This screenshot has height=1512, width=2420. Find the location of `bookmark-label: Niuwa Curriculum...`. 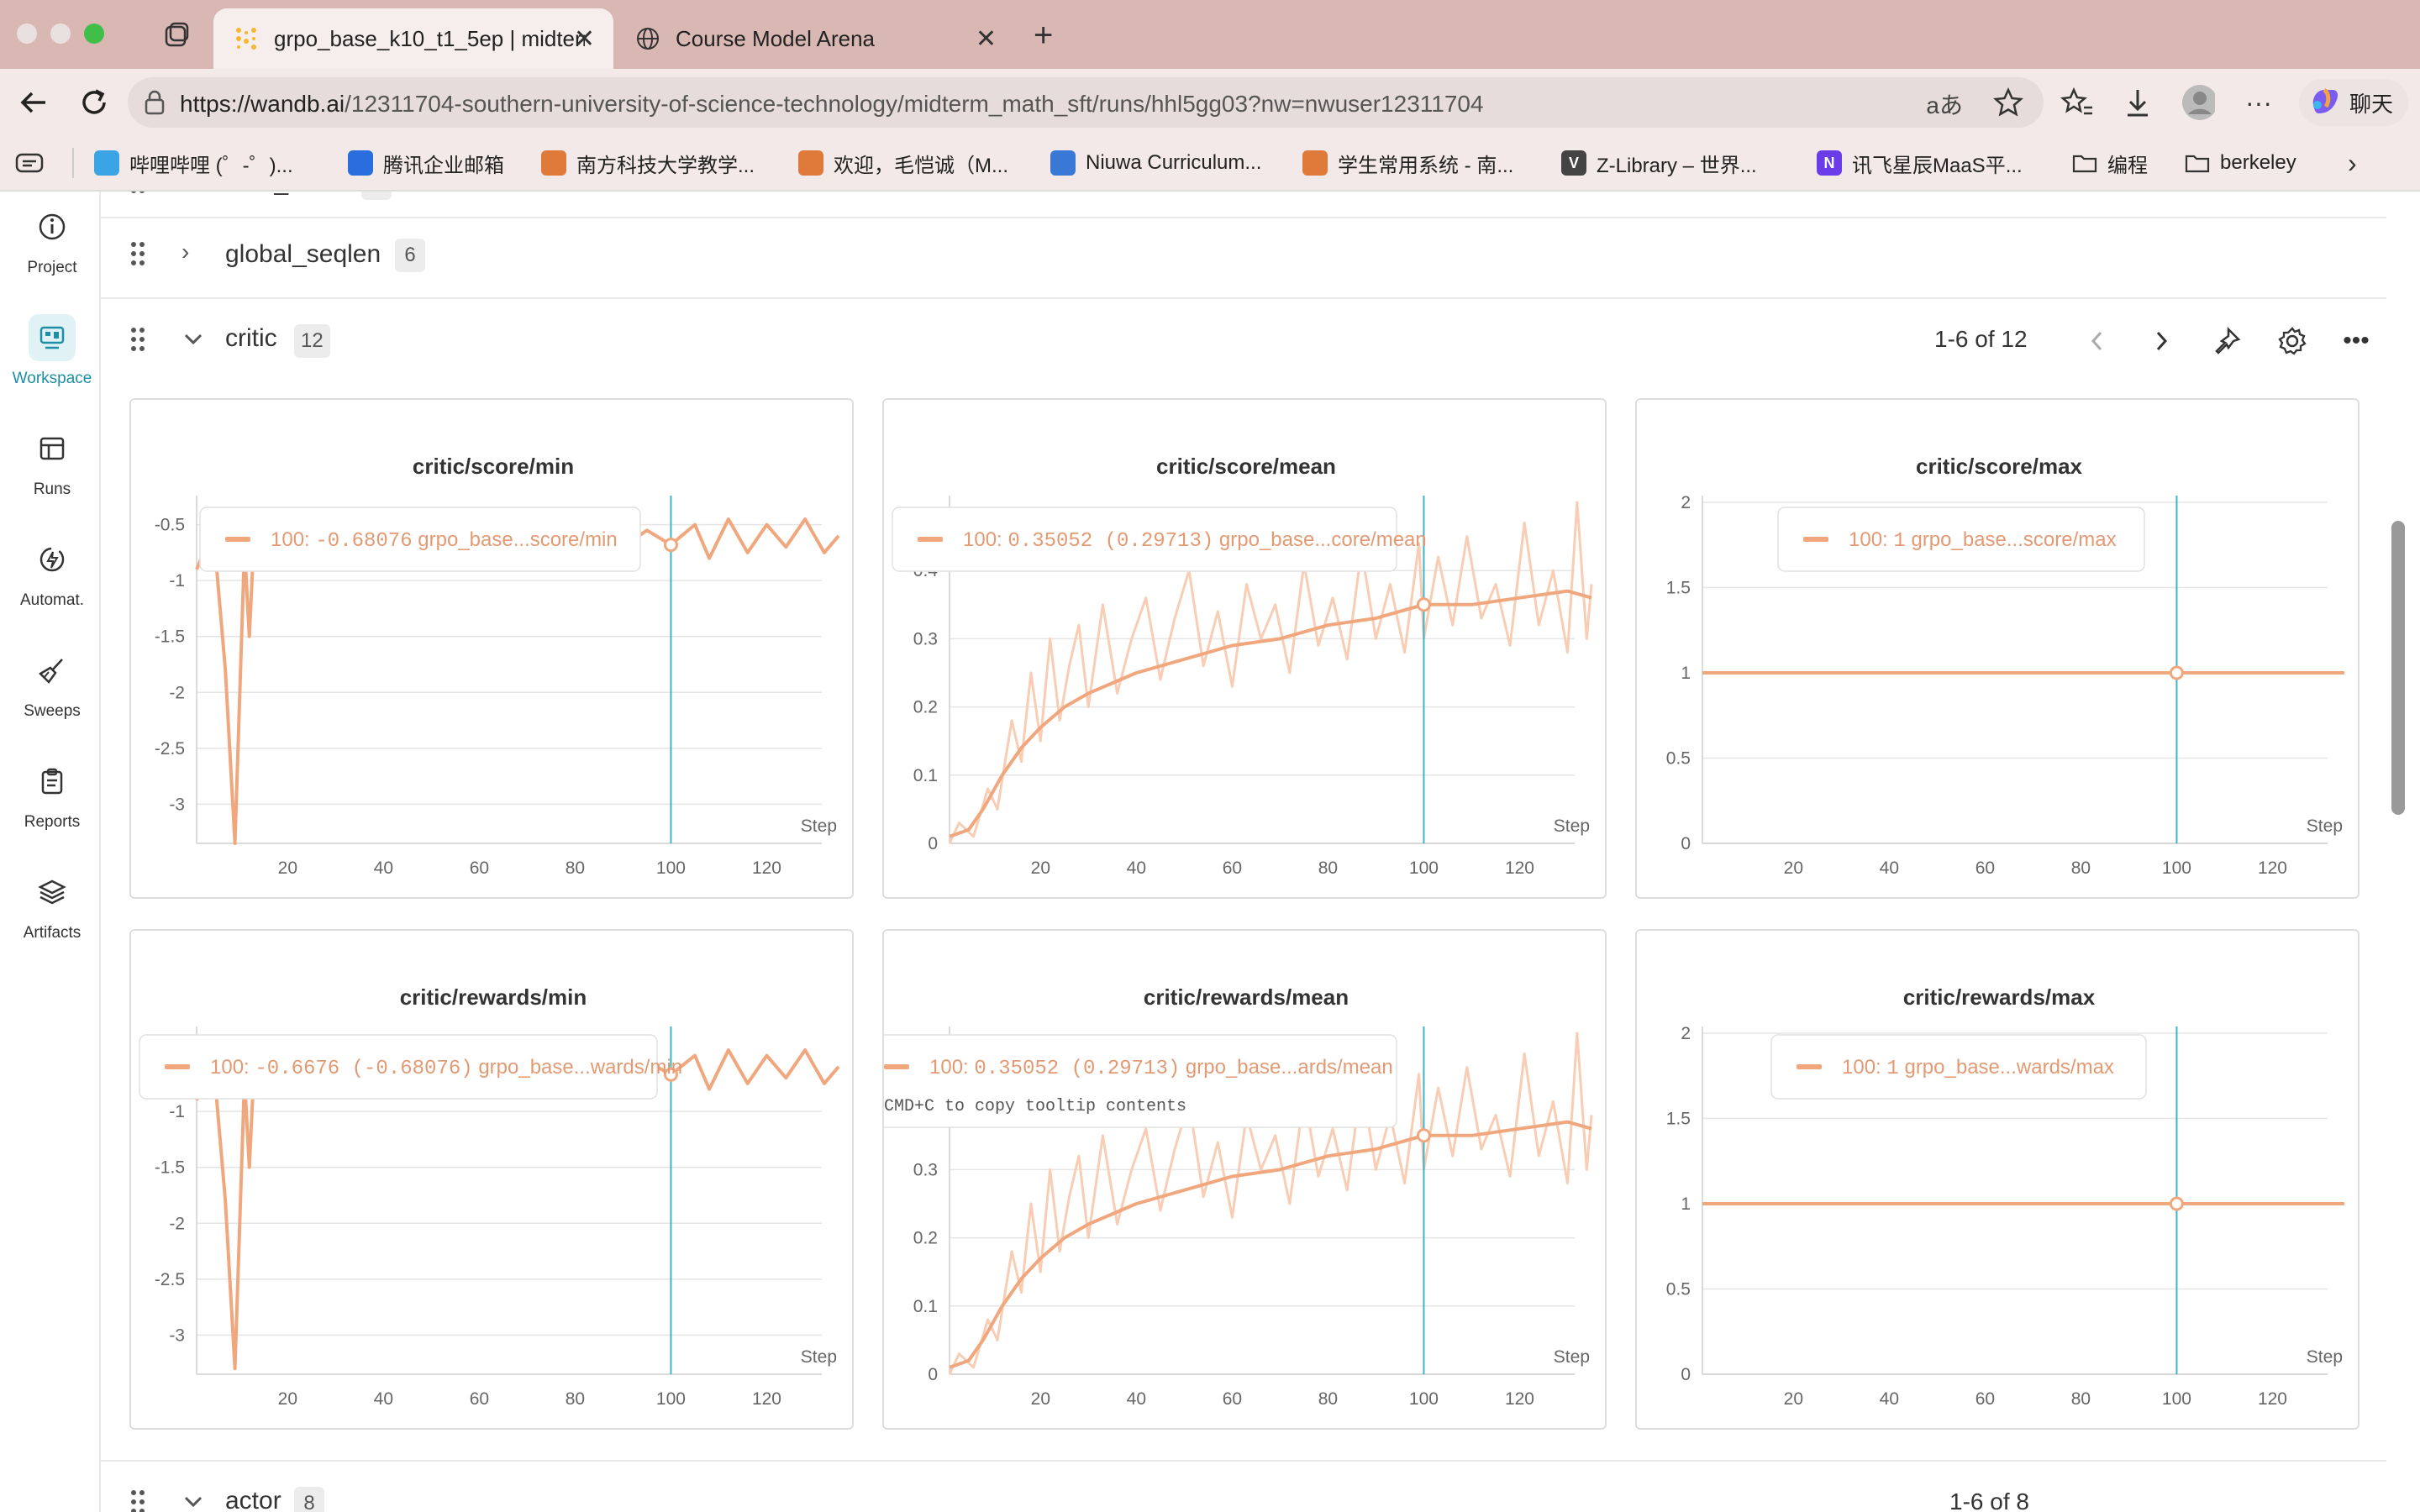

bookmark-label: Niuwa Curriculum... is located at coordinates (1174, 162).